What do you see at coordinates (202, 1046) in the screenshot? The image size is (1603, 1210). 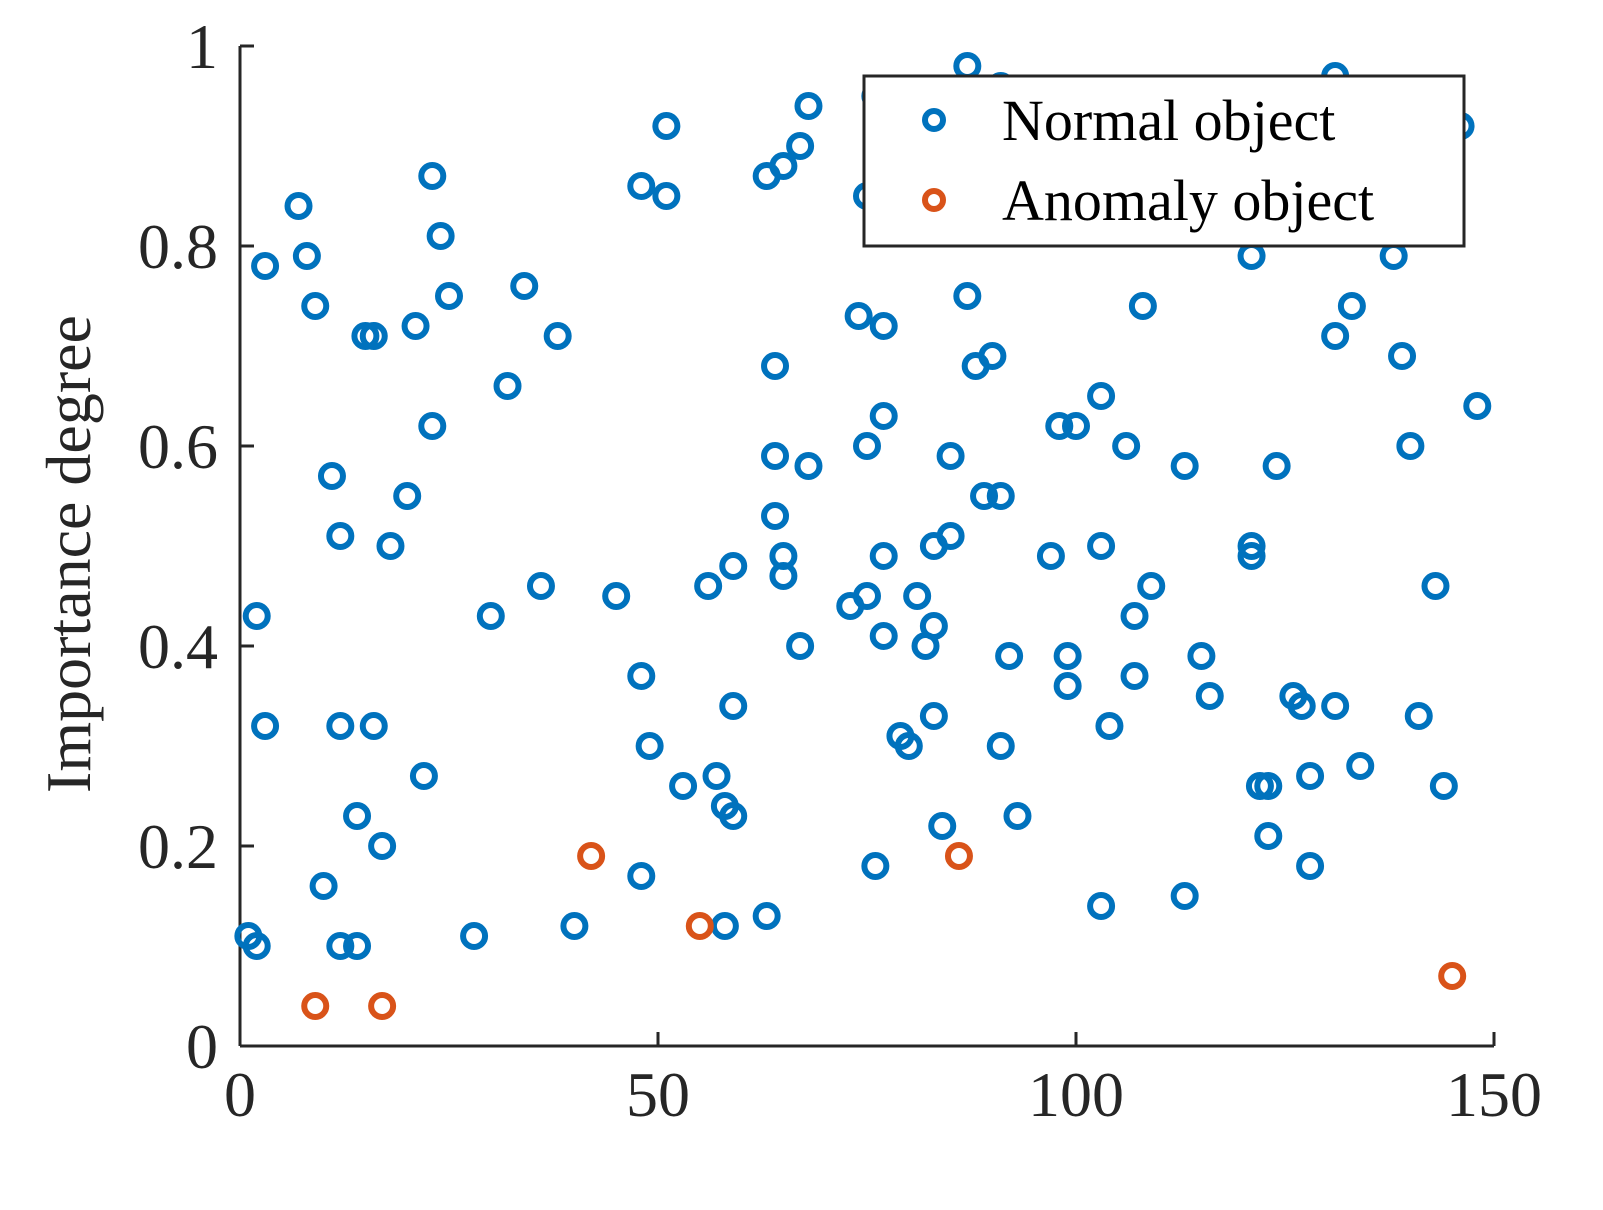 I see `y-tick-label: 0` at bounding box center [202, 1046].